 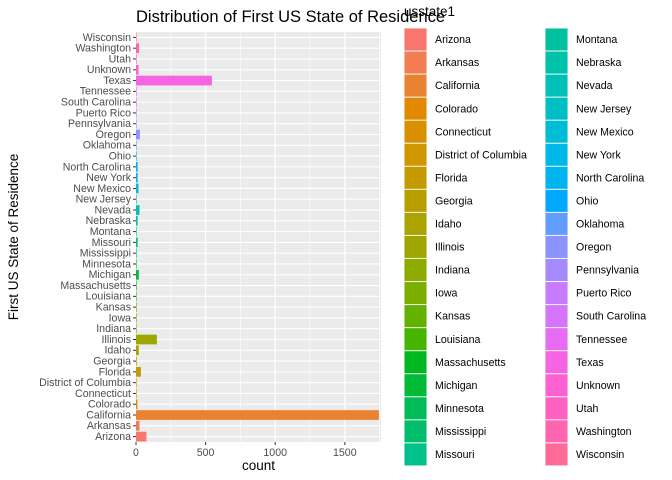 I want to click on y-tick-label: New York, so click(x=108, y=178).